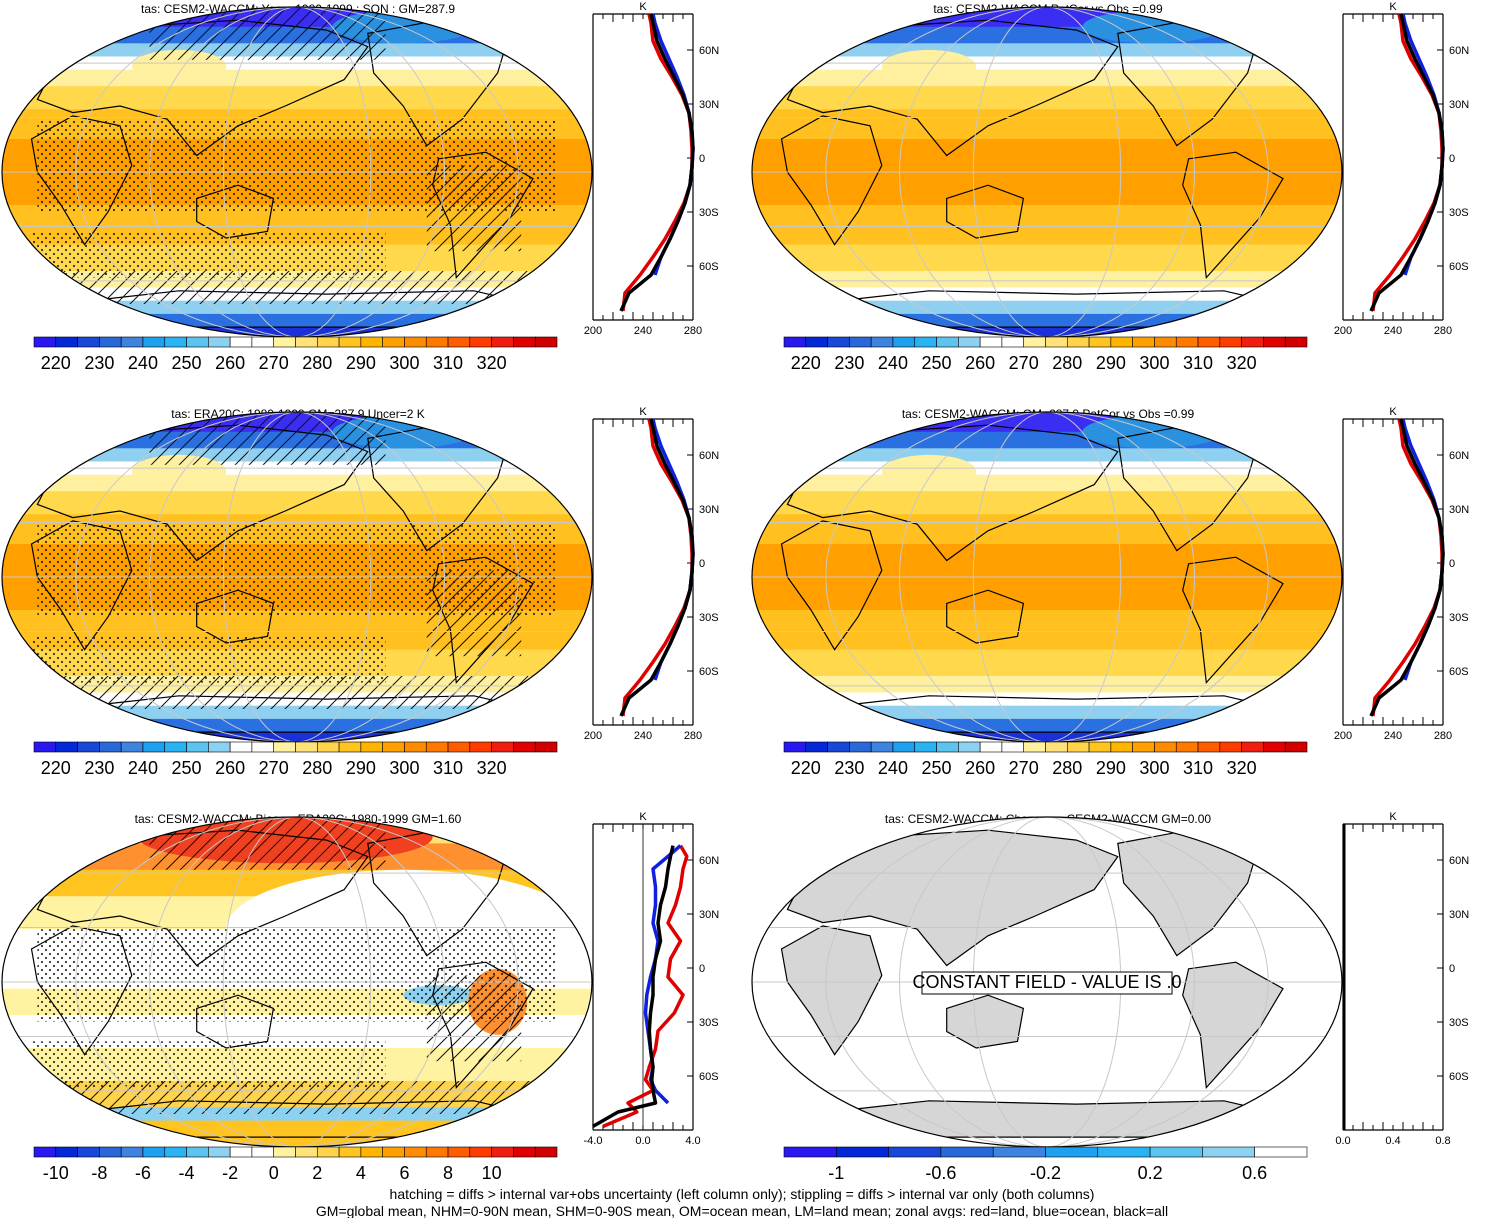 The image size is (1485, 1218). Describe the element at coordinates (1254, 1173) in the screenshot. I see `colorbar-label: 0.6` at that location.